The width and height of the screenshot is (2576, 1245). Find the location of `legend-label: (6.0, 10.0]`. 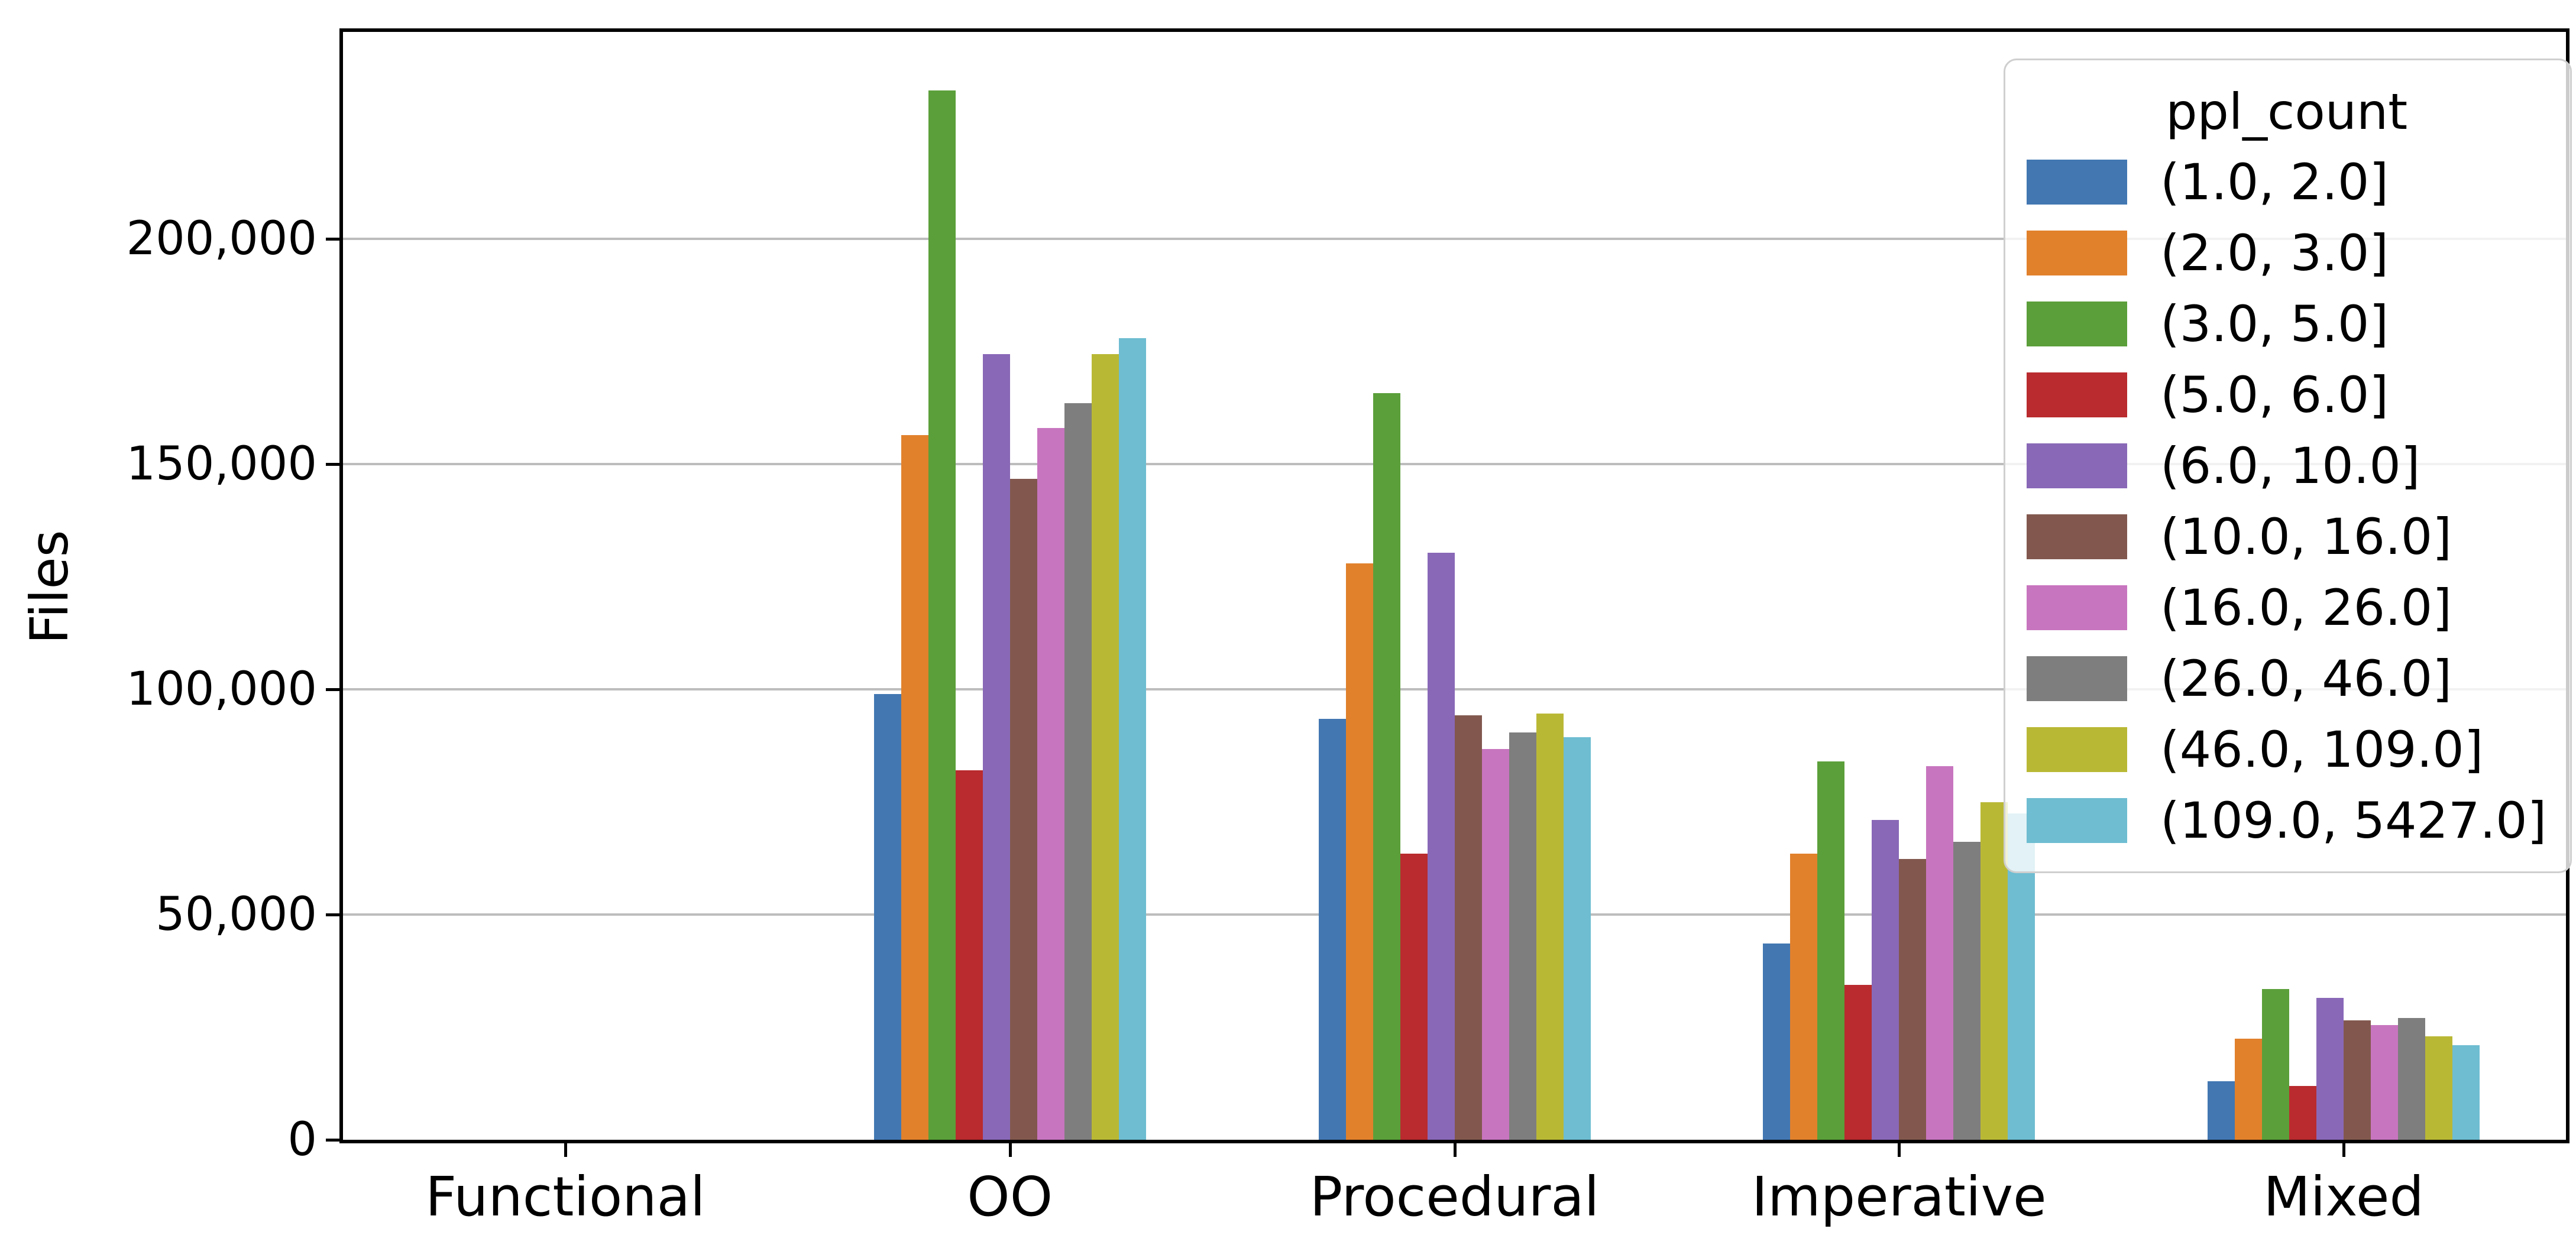

legend-label: (6.0, 10.0] is located at coordinates (2290, 466).